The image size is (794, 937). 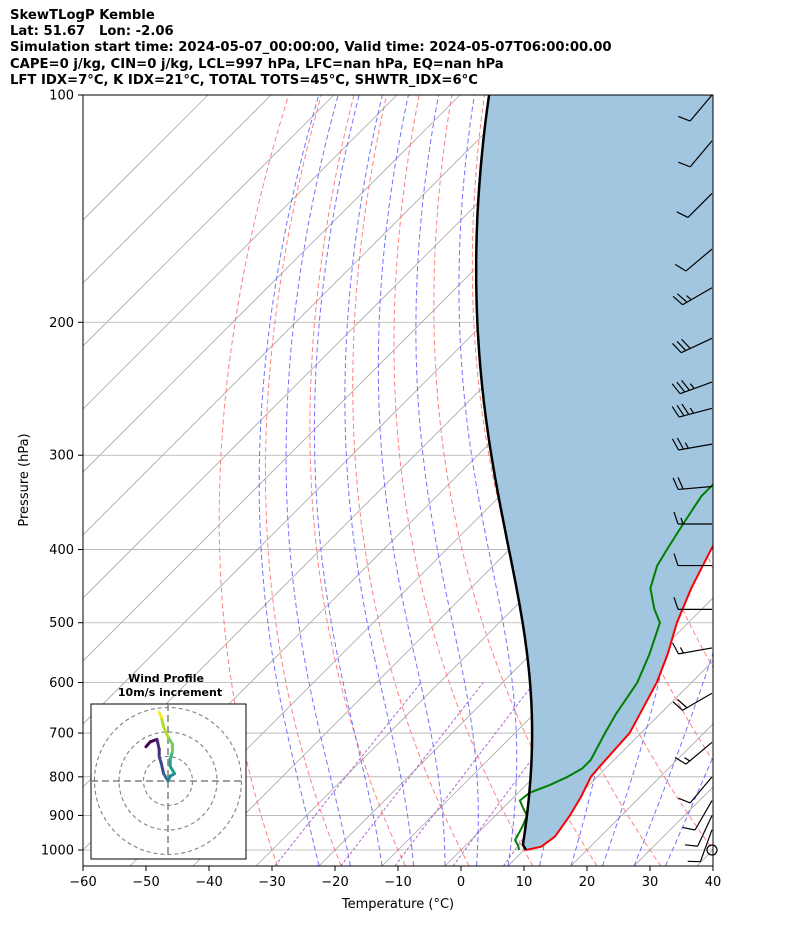 What do you see at coordinates (145, 882) in the screenshot?
I see `x-tick-label: −50` at bounding box center [145, 882].